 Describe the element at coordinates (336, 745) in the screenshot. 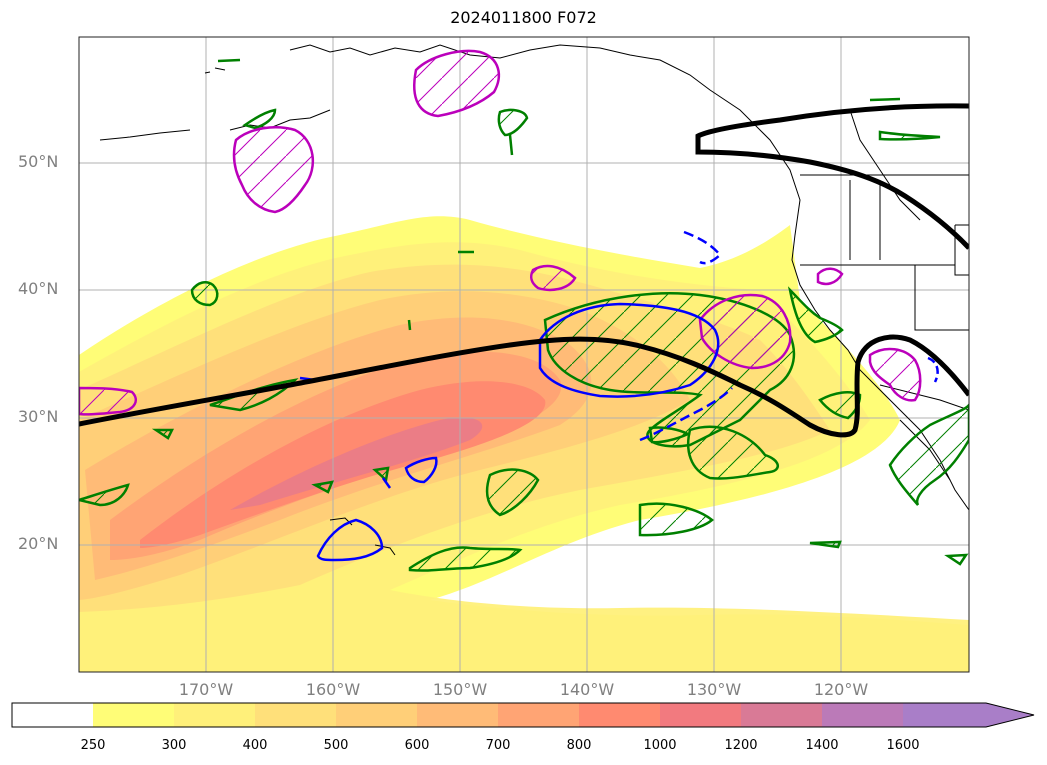

I see `colorbar-label-500: 500` at that location.